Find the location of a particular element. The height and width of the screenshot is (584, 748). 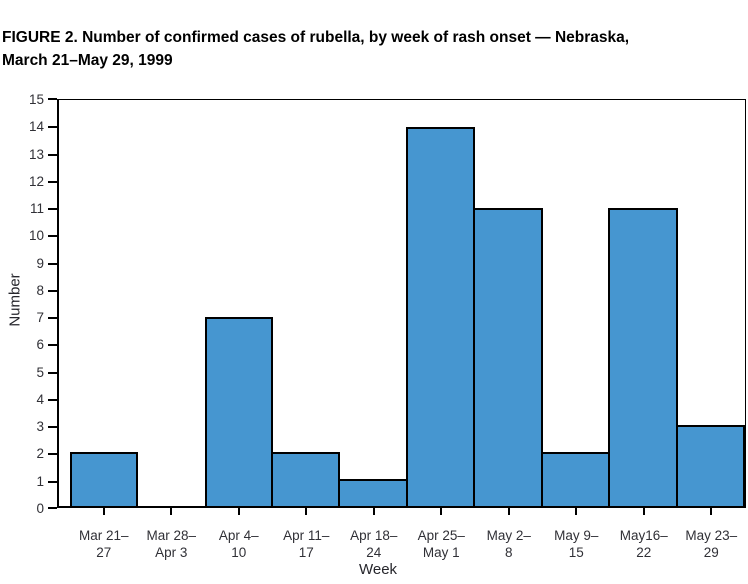

x-tick-label-line: Mar 21– is located at coordinates (103, 535).